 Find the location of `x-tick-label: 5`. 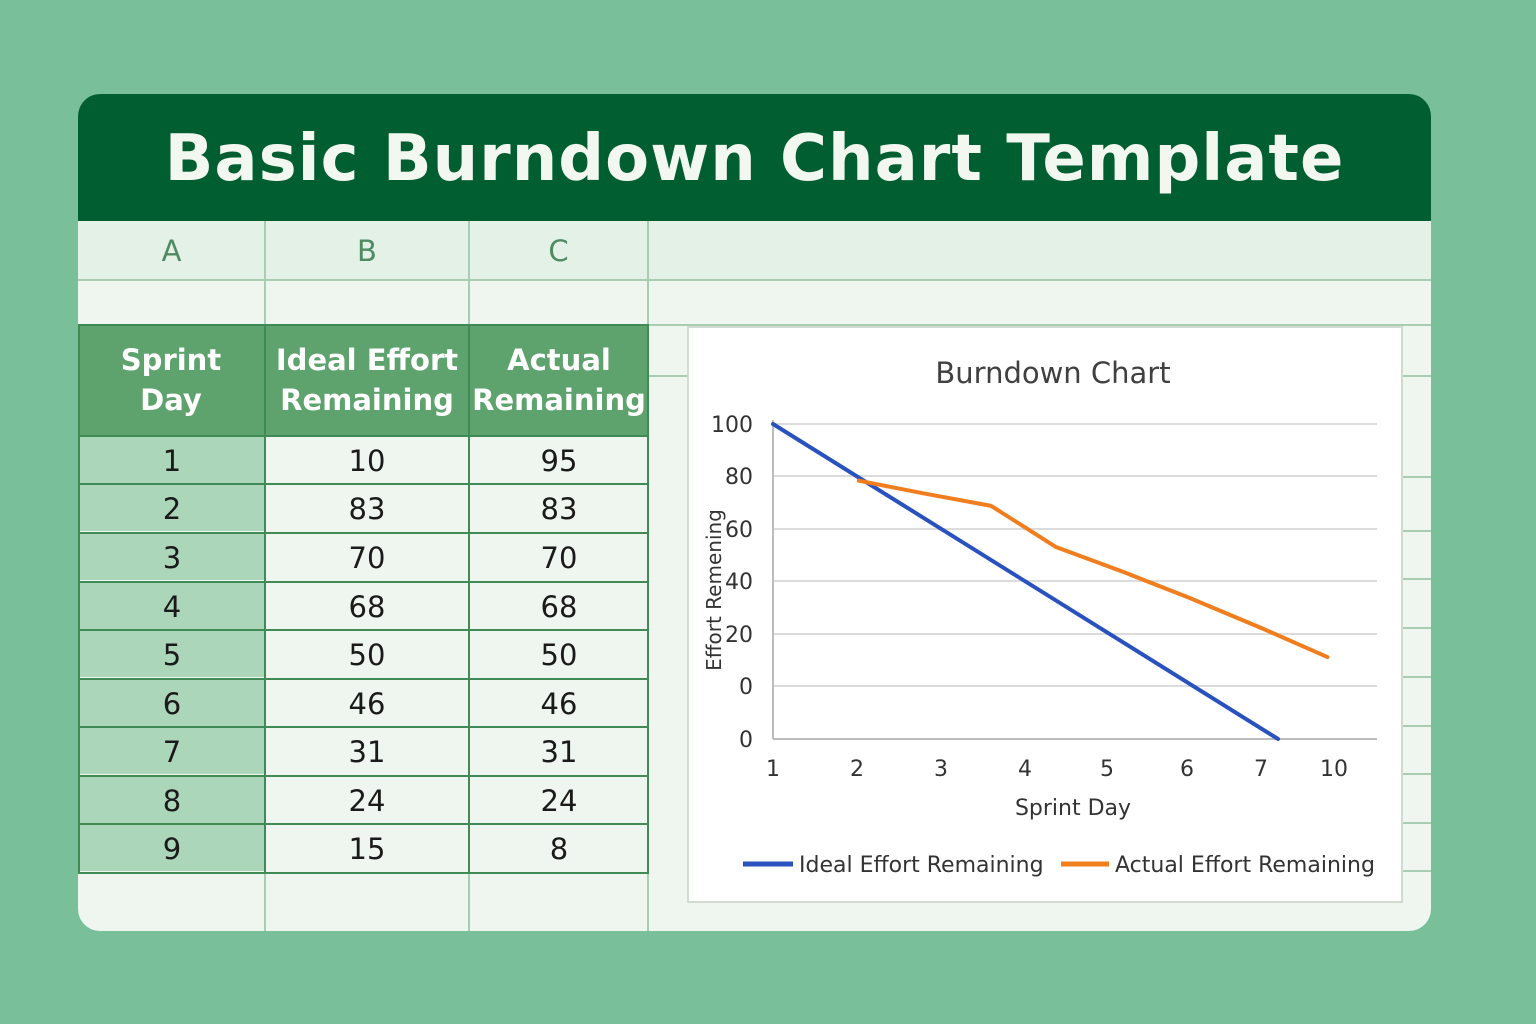

x-tick-label: 5 is located at coordinates (1107, 769).